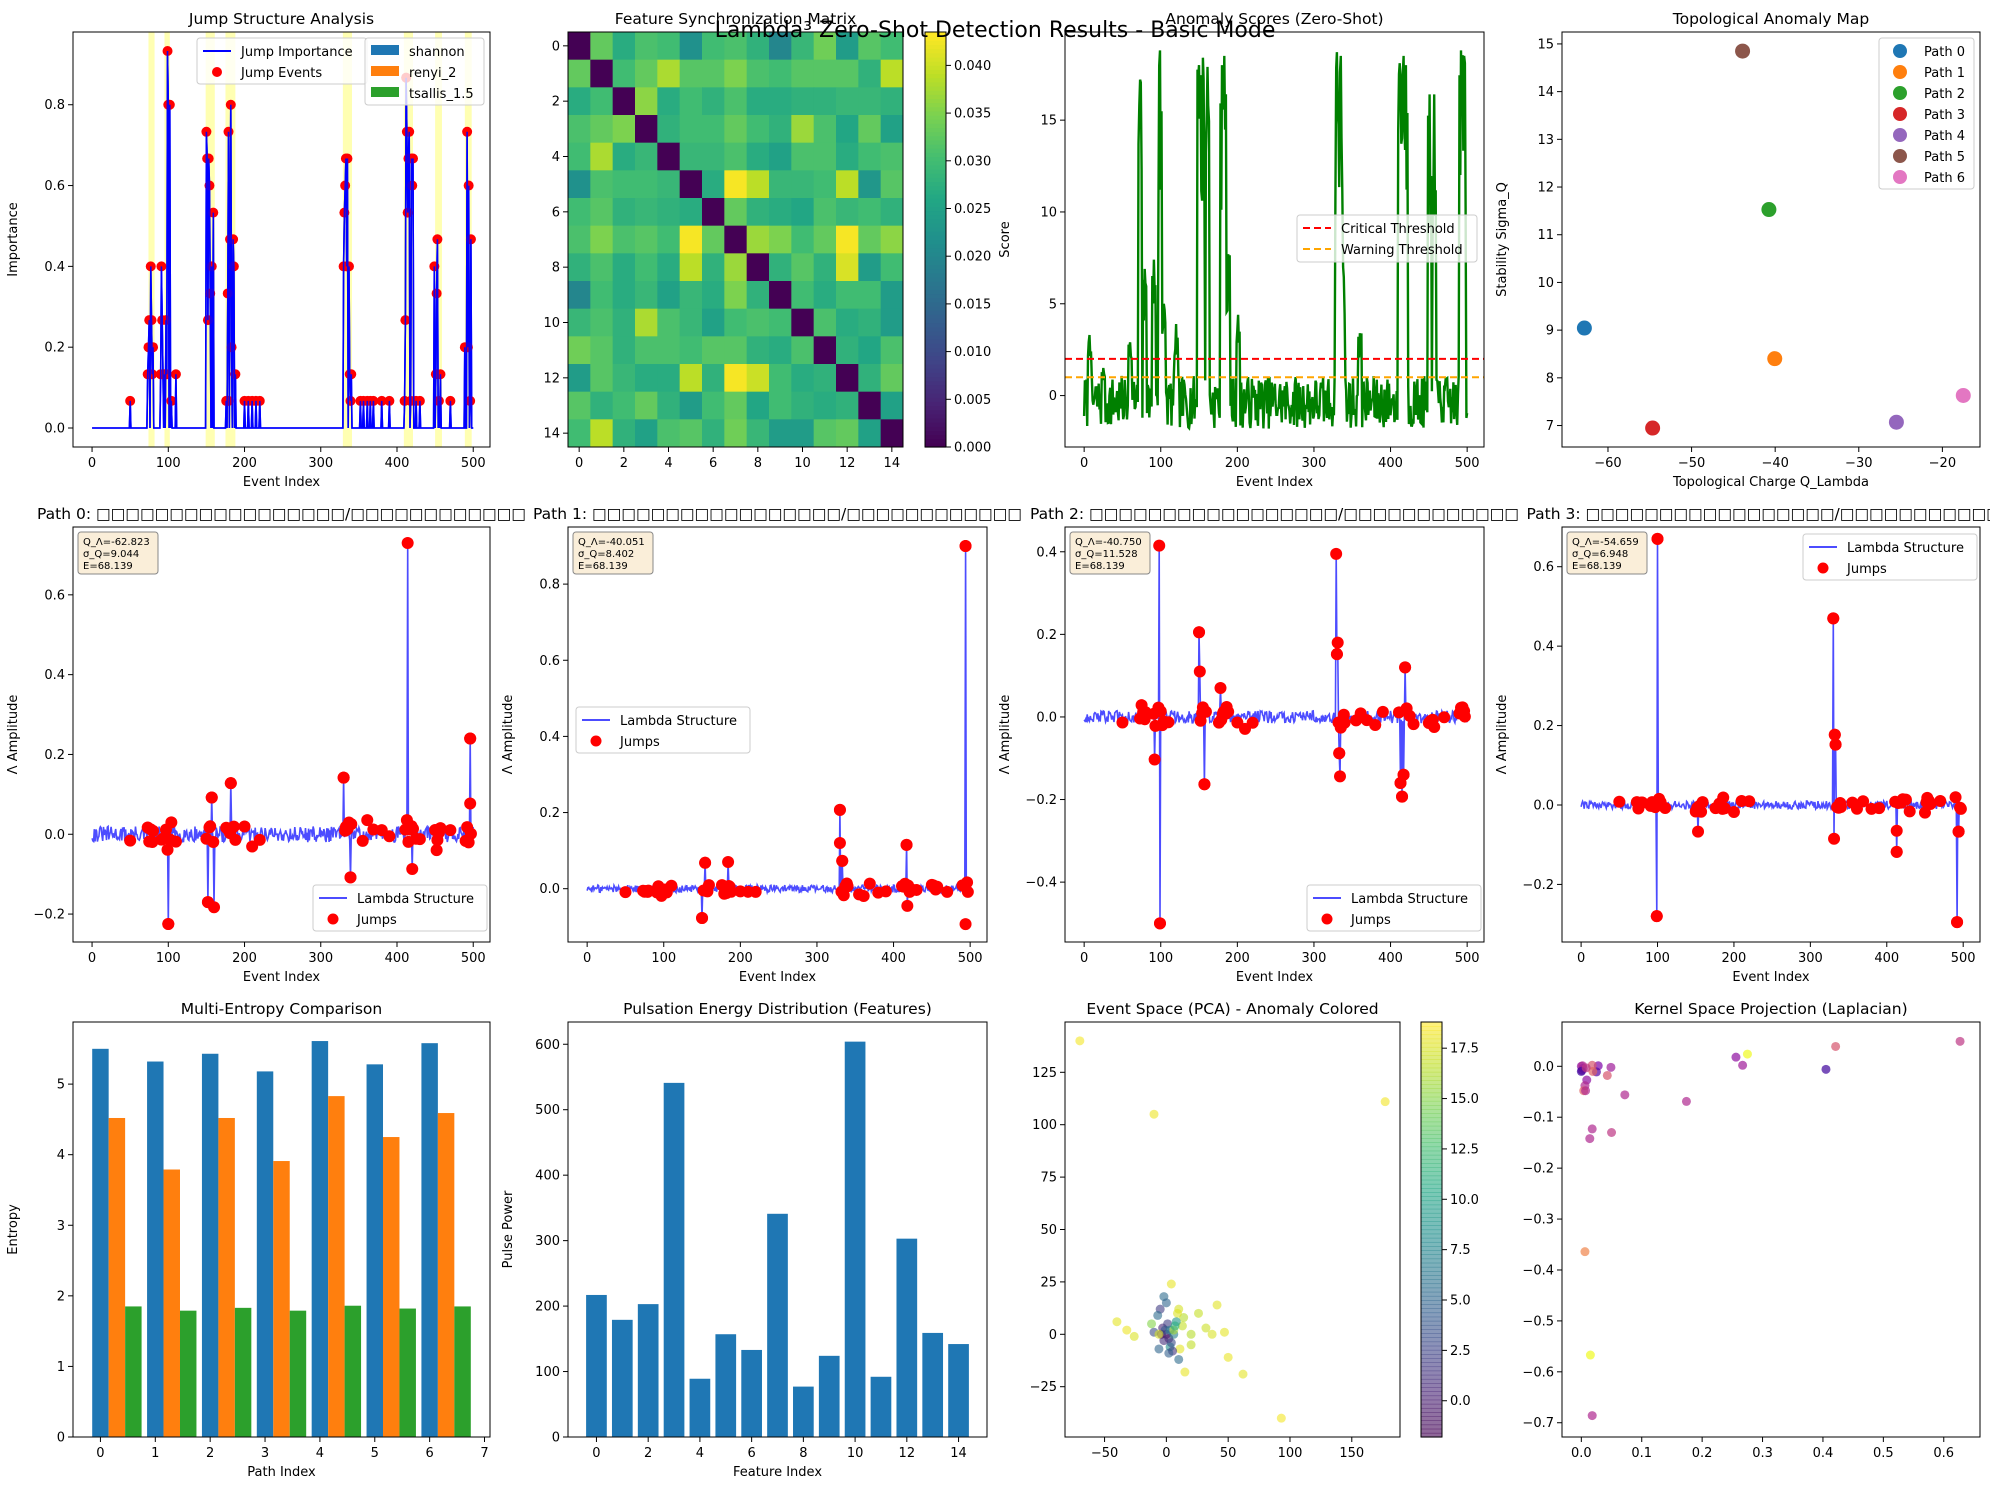  What do you see at coordinates (441, 94) in the screenshot?
I see `legend-label: tsallis_1.5` at bounding box center [441, 94].